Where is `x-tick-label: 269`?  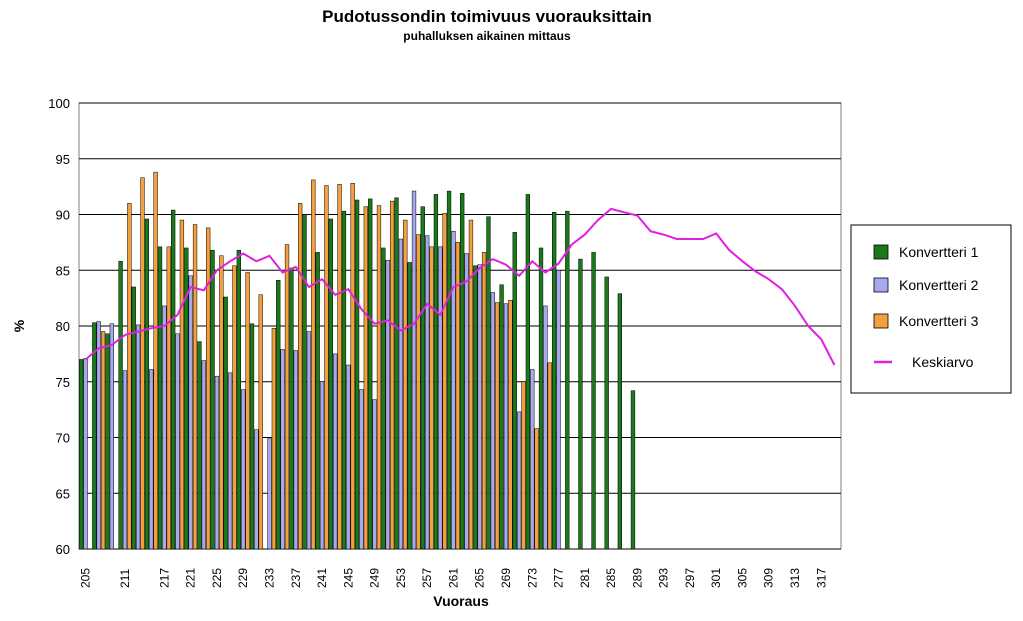
x-tick-label: 269 is located at coordinates (506, 578).